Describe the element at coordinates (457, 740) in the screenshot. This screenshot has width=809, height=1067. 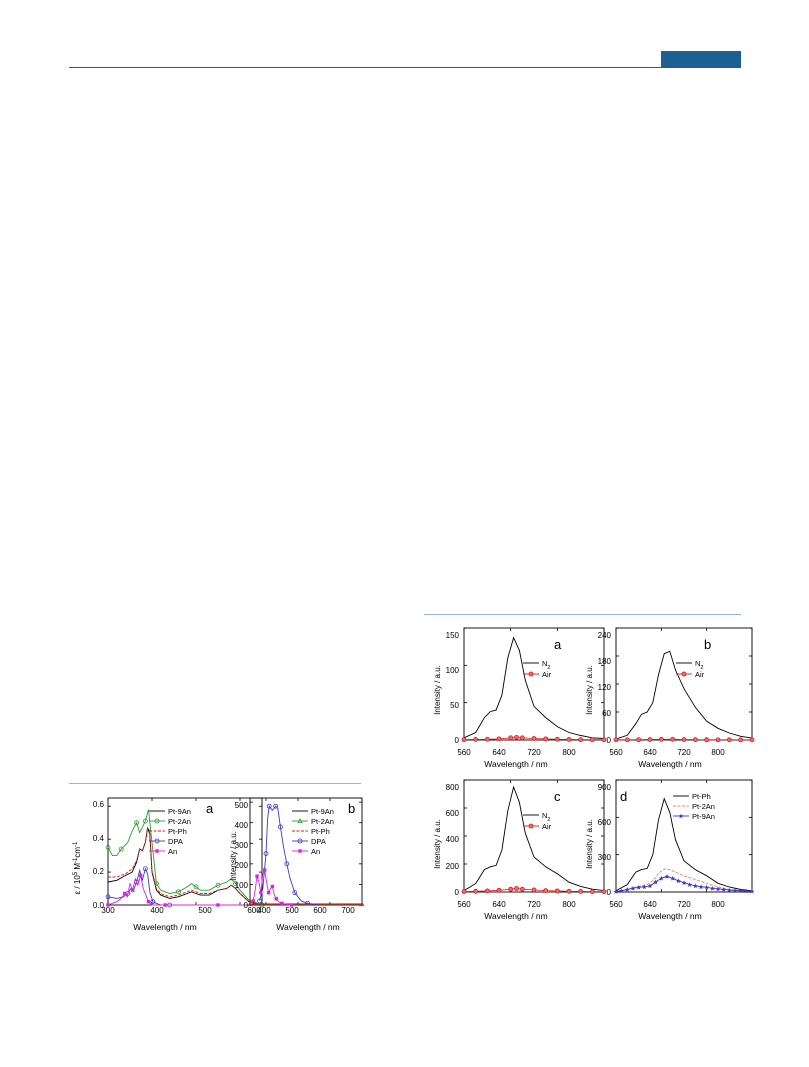
I see `y-tick-label: 0` at that location.